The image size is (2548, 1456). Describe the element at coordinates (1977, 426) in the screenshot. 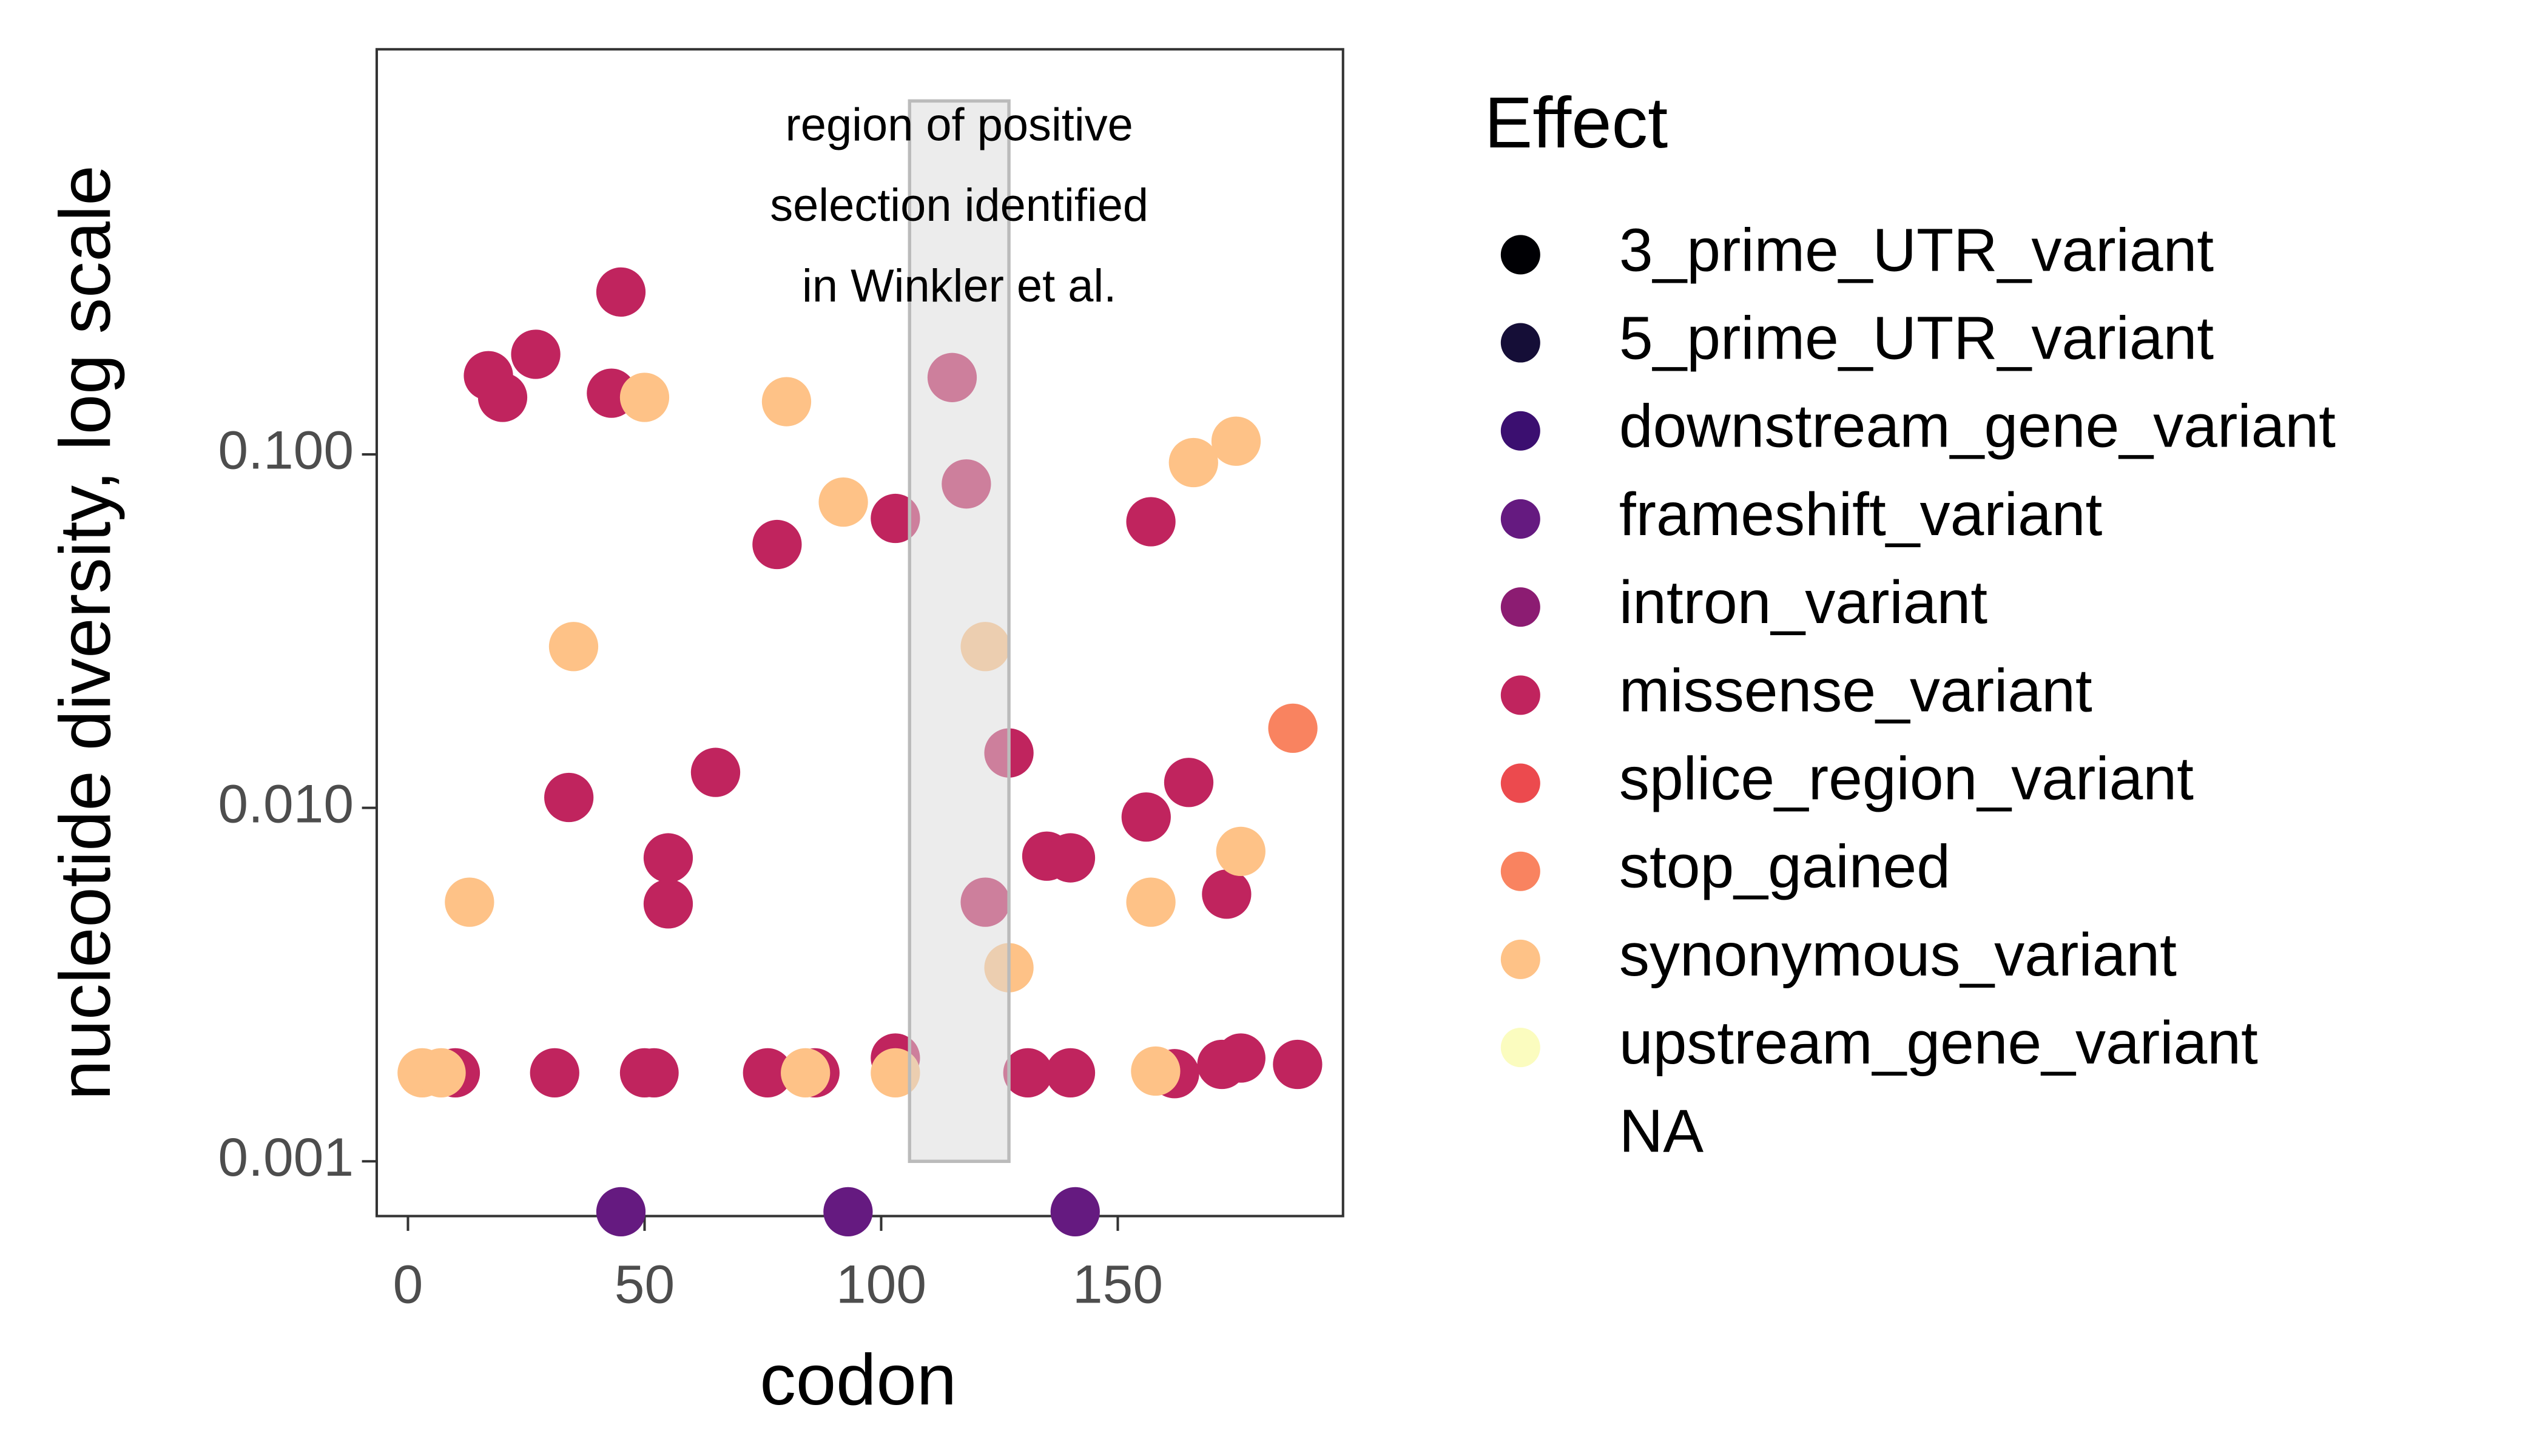

I see `legend-label: downstream_gene_variant` at that location.